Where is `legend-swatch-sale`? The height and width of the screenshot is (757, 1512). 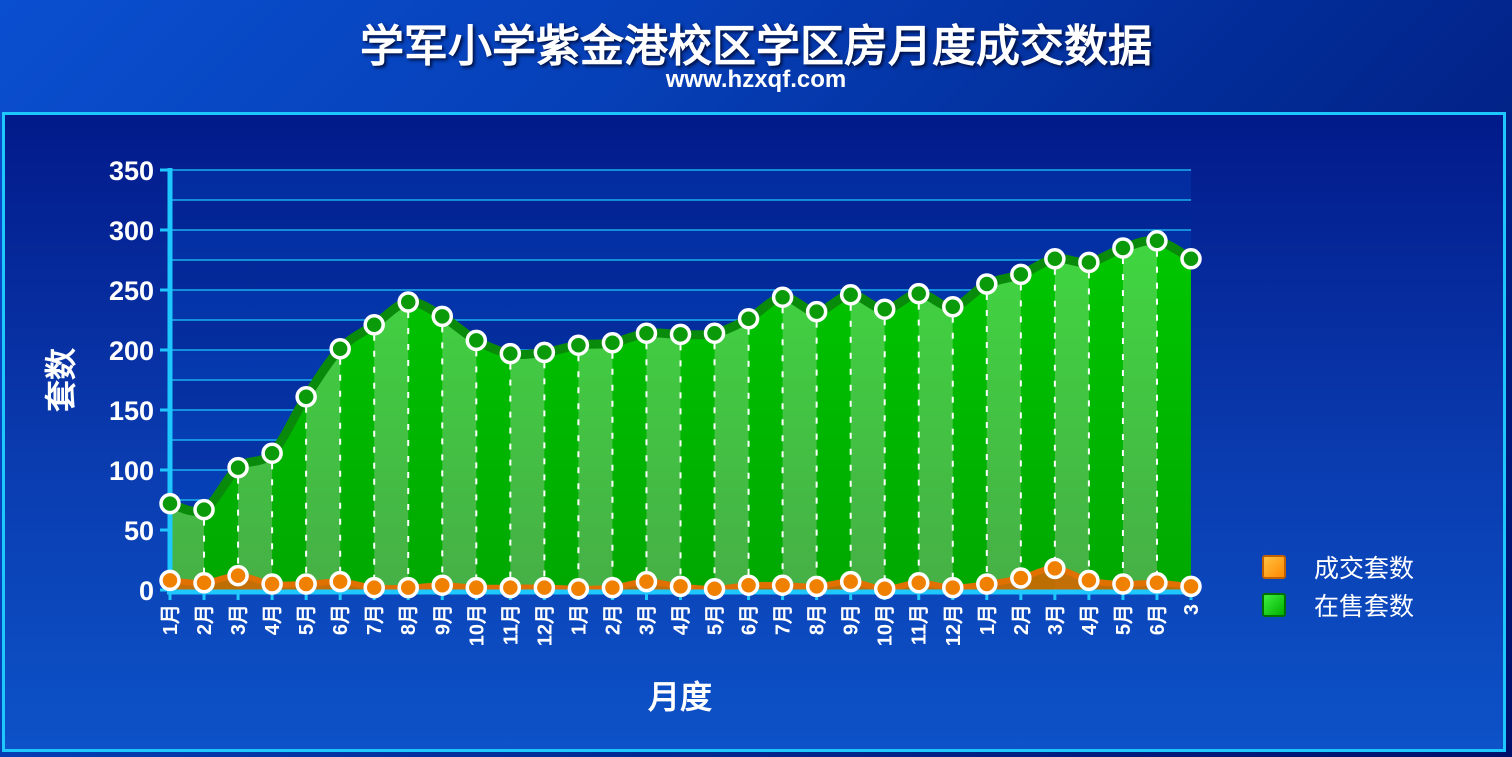 legend-swatch-sale is located at coordinates (1274, 605).